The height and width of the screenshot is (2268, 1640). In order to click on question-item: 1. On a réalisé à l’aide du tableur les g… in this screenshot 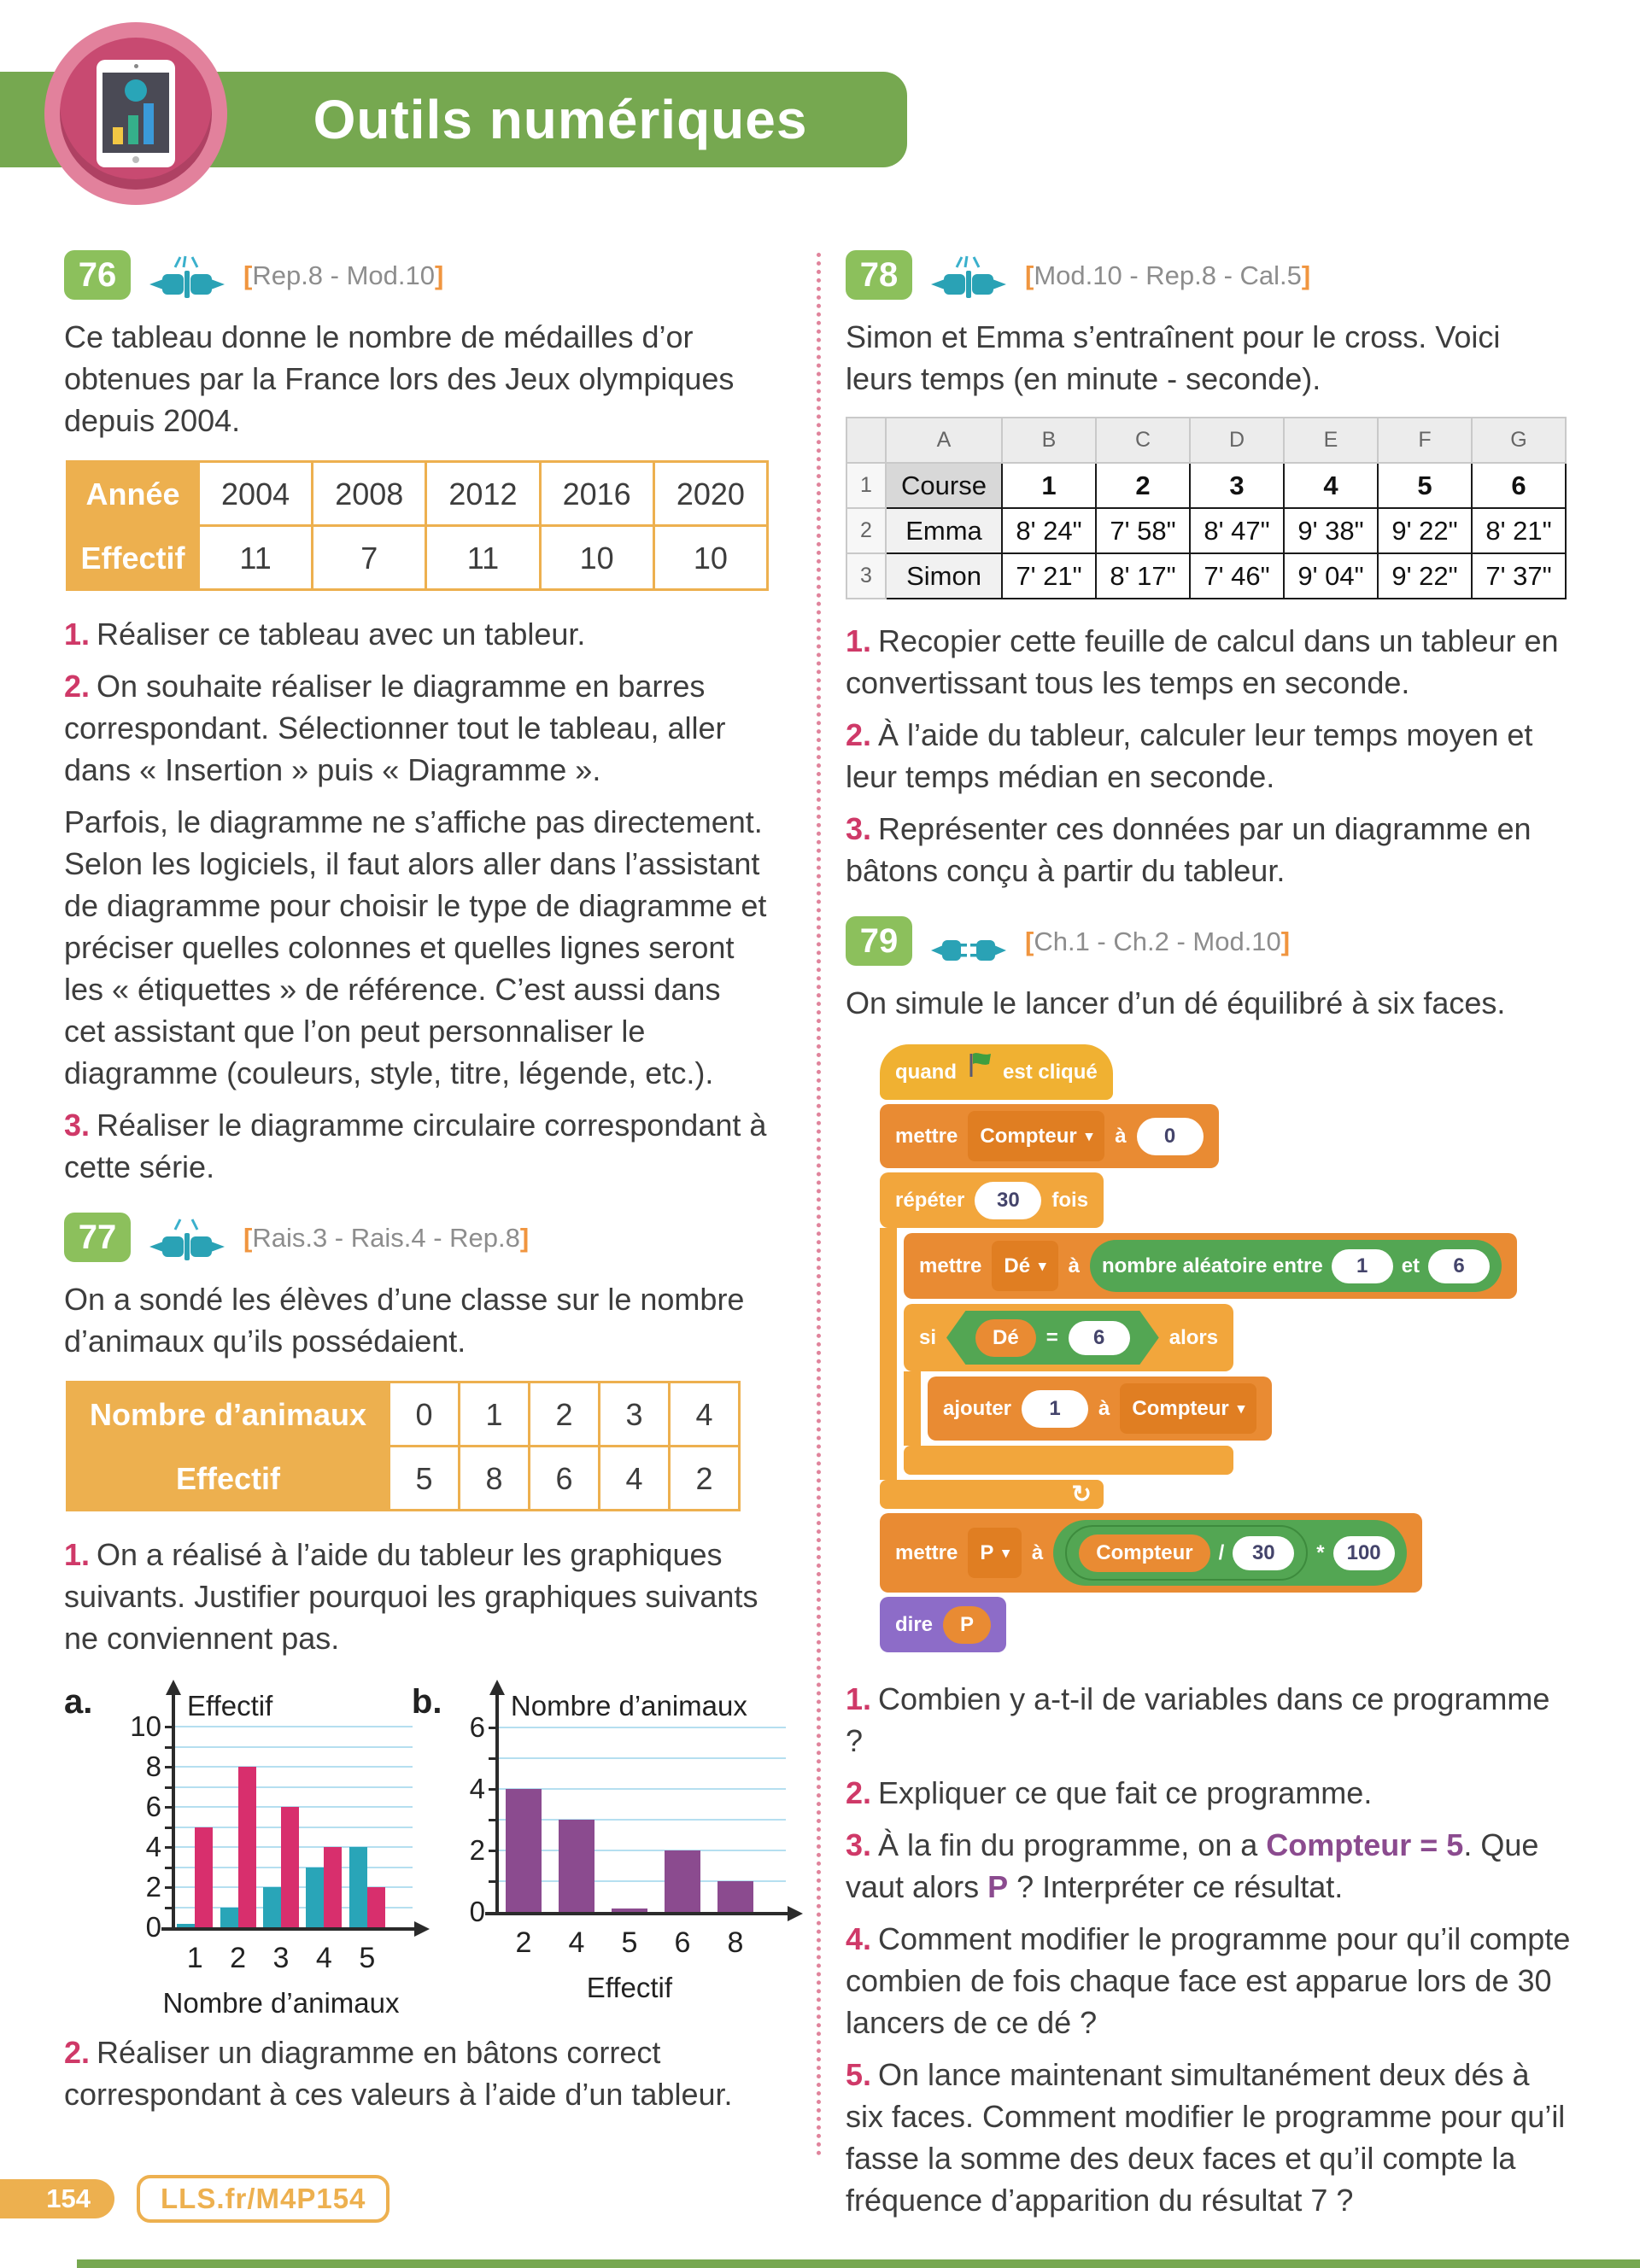, I will do `click(411, 1596)`.